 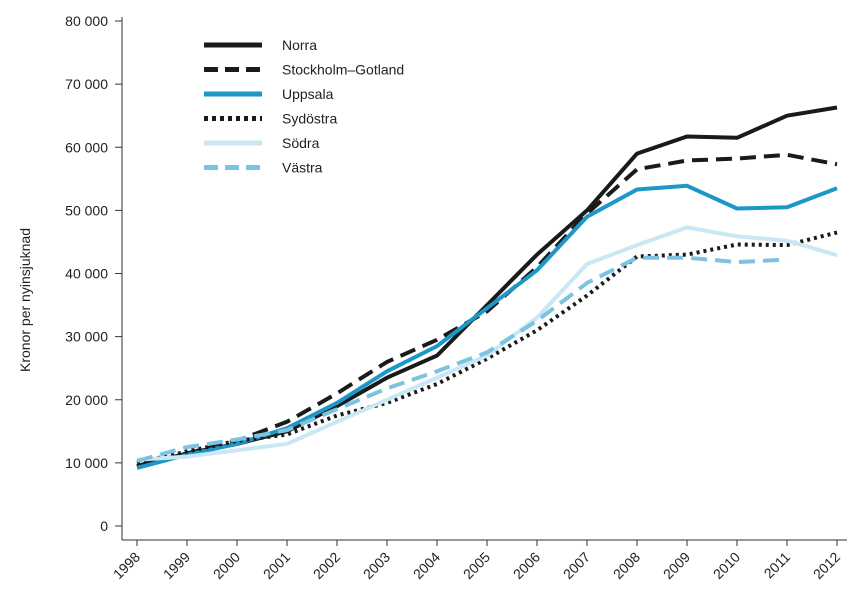 What do you see at coordinates (309, 119) in the screenshot?
I see `legend-label: Sydöstra` at bounding box center [309, 119].